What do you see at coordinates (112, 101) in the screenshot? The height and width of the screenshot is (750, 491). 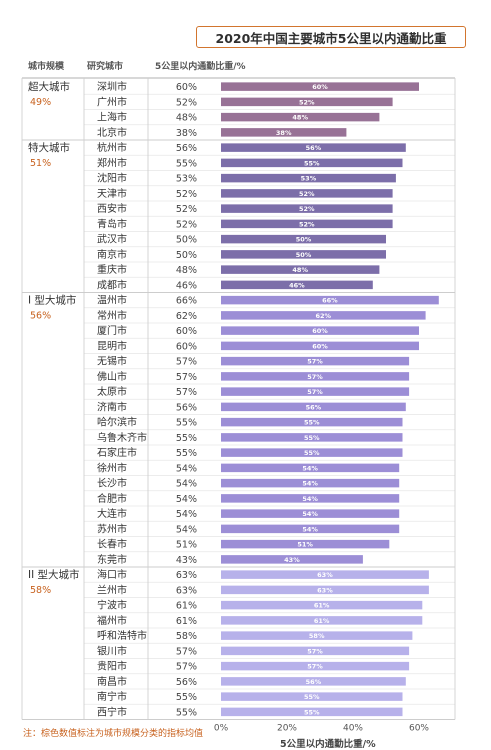 I see `city-label: 广州市` at bounding box center [112, 101].